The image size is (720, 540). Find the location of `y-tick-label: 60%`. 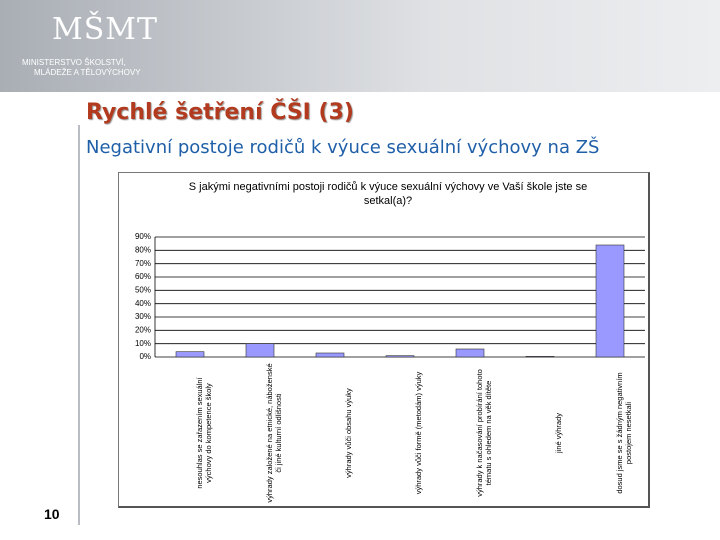

y-tick-label: 60% is located at coordinates (143, 276).